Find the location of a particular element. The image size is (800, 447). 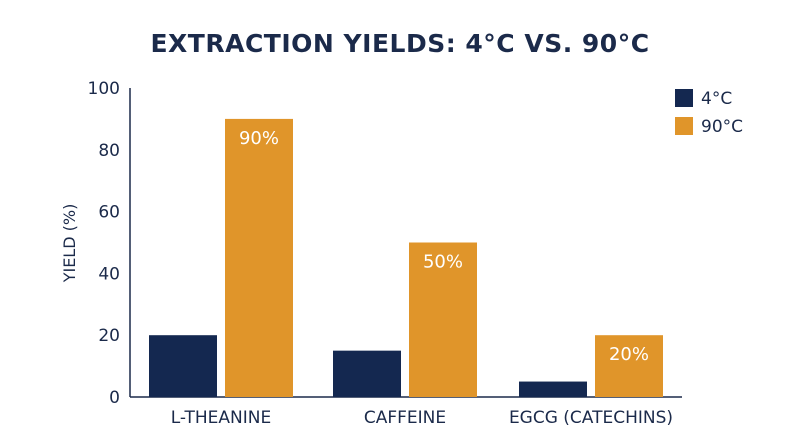

category-labels: L-THEANINE CAFFEINE EGCG (CATECHINS) is located at coordinates (422, 418).